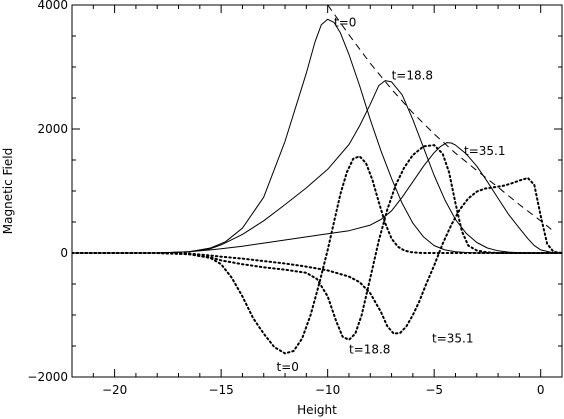 This screenshot has width=564, height=419. Describe the element at coordinates (317, 410) in the screenshot. I see `x-axis-label: Height` at that location.